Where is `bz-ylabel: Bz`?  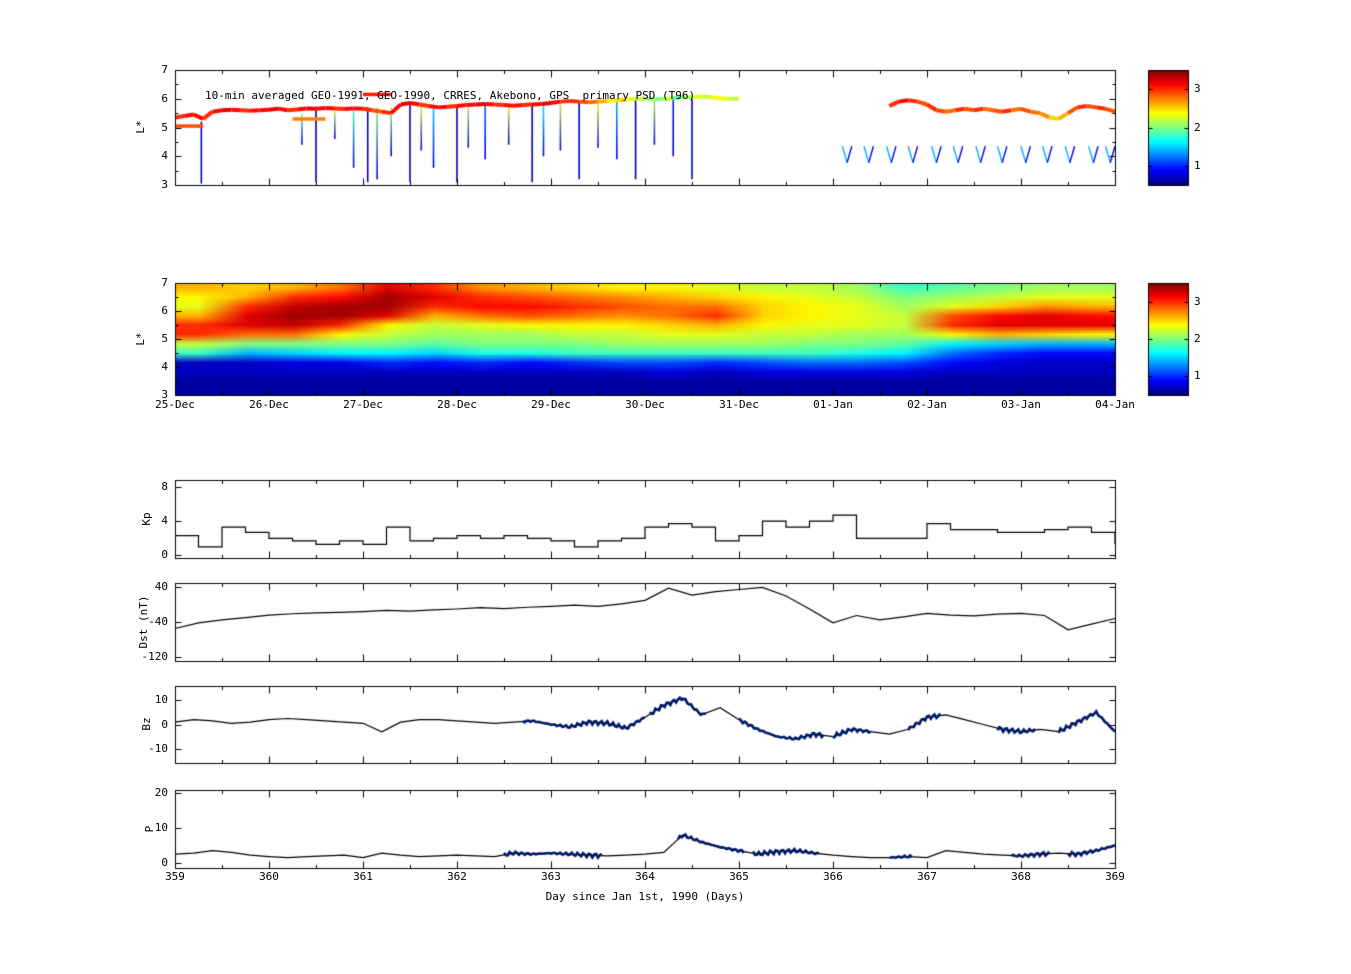
bz-ylabel: Bz is located at coordinates (146, 724).